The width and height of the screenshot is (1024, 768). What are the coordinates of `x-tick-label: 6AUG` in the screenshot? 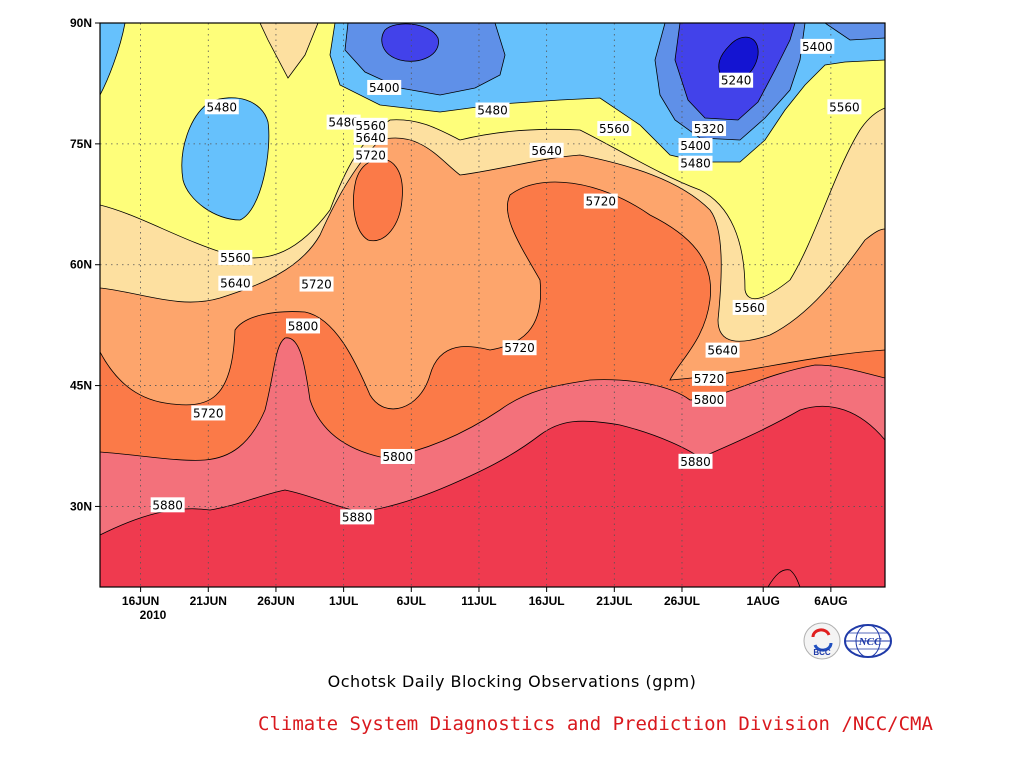 It's located at (830, 601).